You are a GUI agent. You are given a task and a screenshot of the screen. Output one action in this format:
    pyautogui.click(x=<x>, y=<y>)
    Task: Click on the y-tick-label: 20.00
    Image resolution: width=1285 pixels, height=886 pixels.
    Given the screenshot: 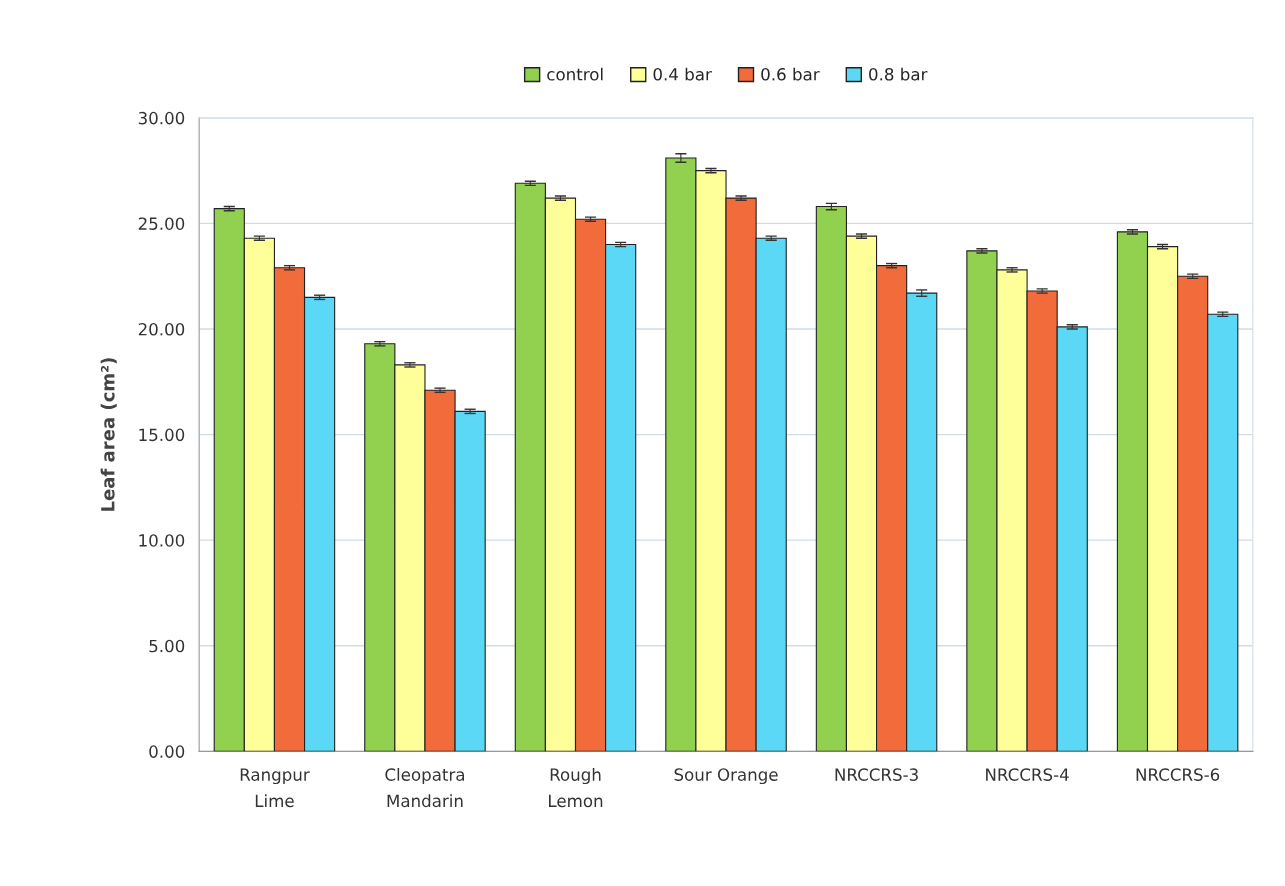 What is the action you would take?
    pyautogui.click(x=161, y=329)
    